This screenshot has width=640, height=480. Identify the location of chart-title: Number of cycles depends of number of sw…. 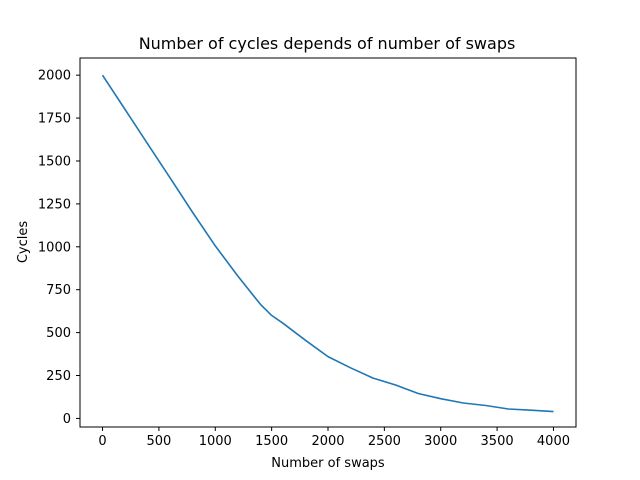
(327, 43).